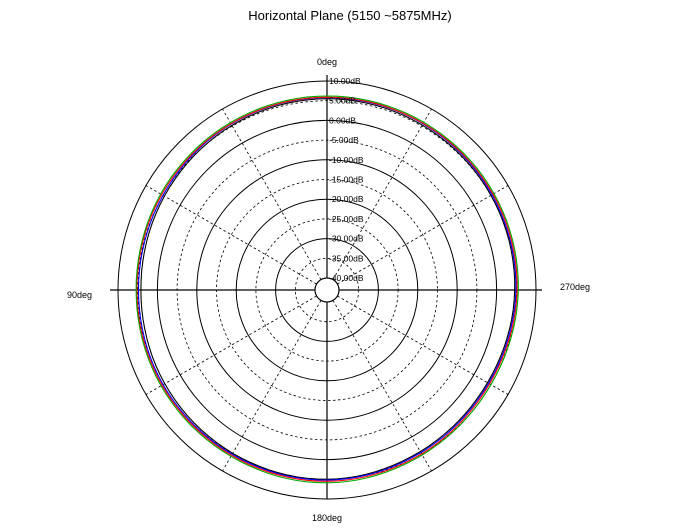  What do you see at coordinates (344, 140) in the screenshot?
I see `radial-tick-label: -5.00dB` at bounding box center [344, 140].